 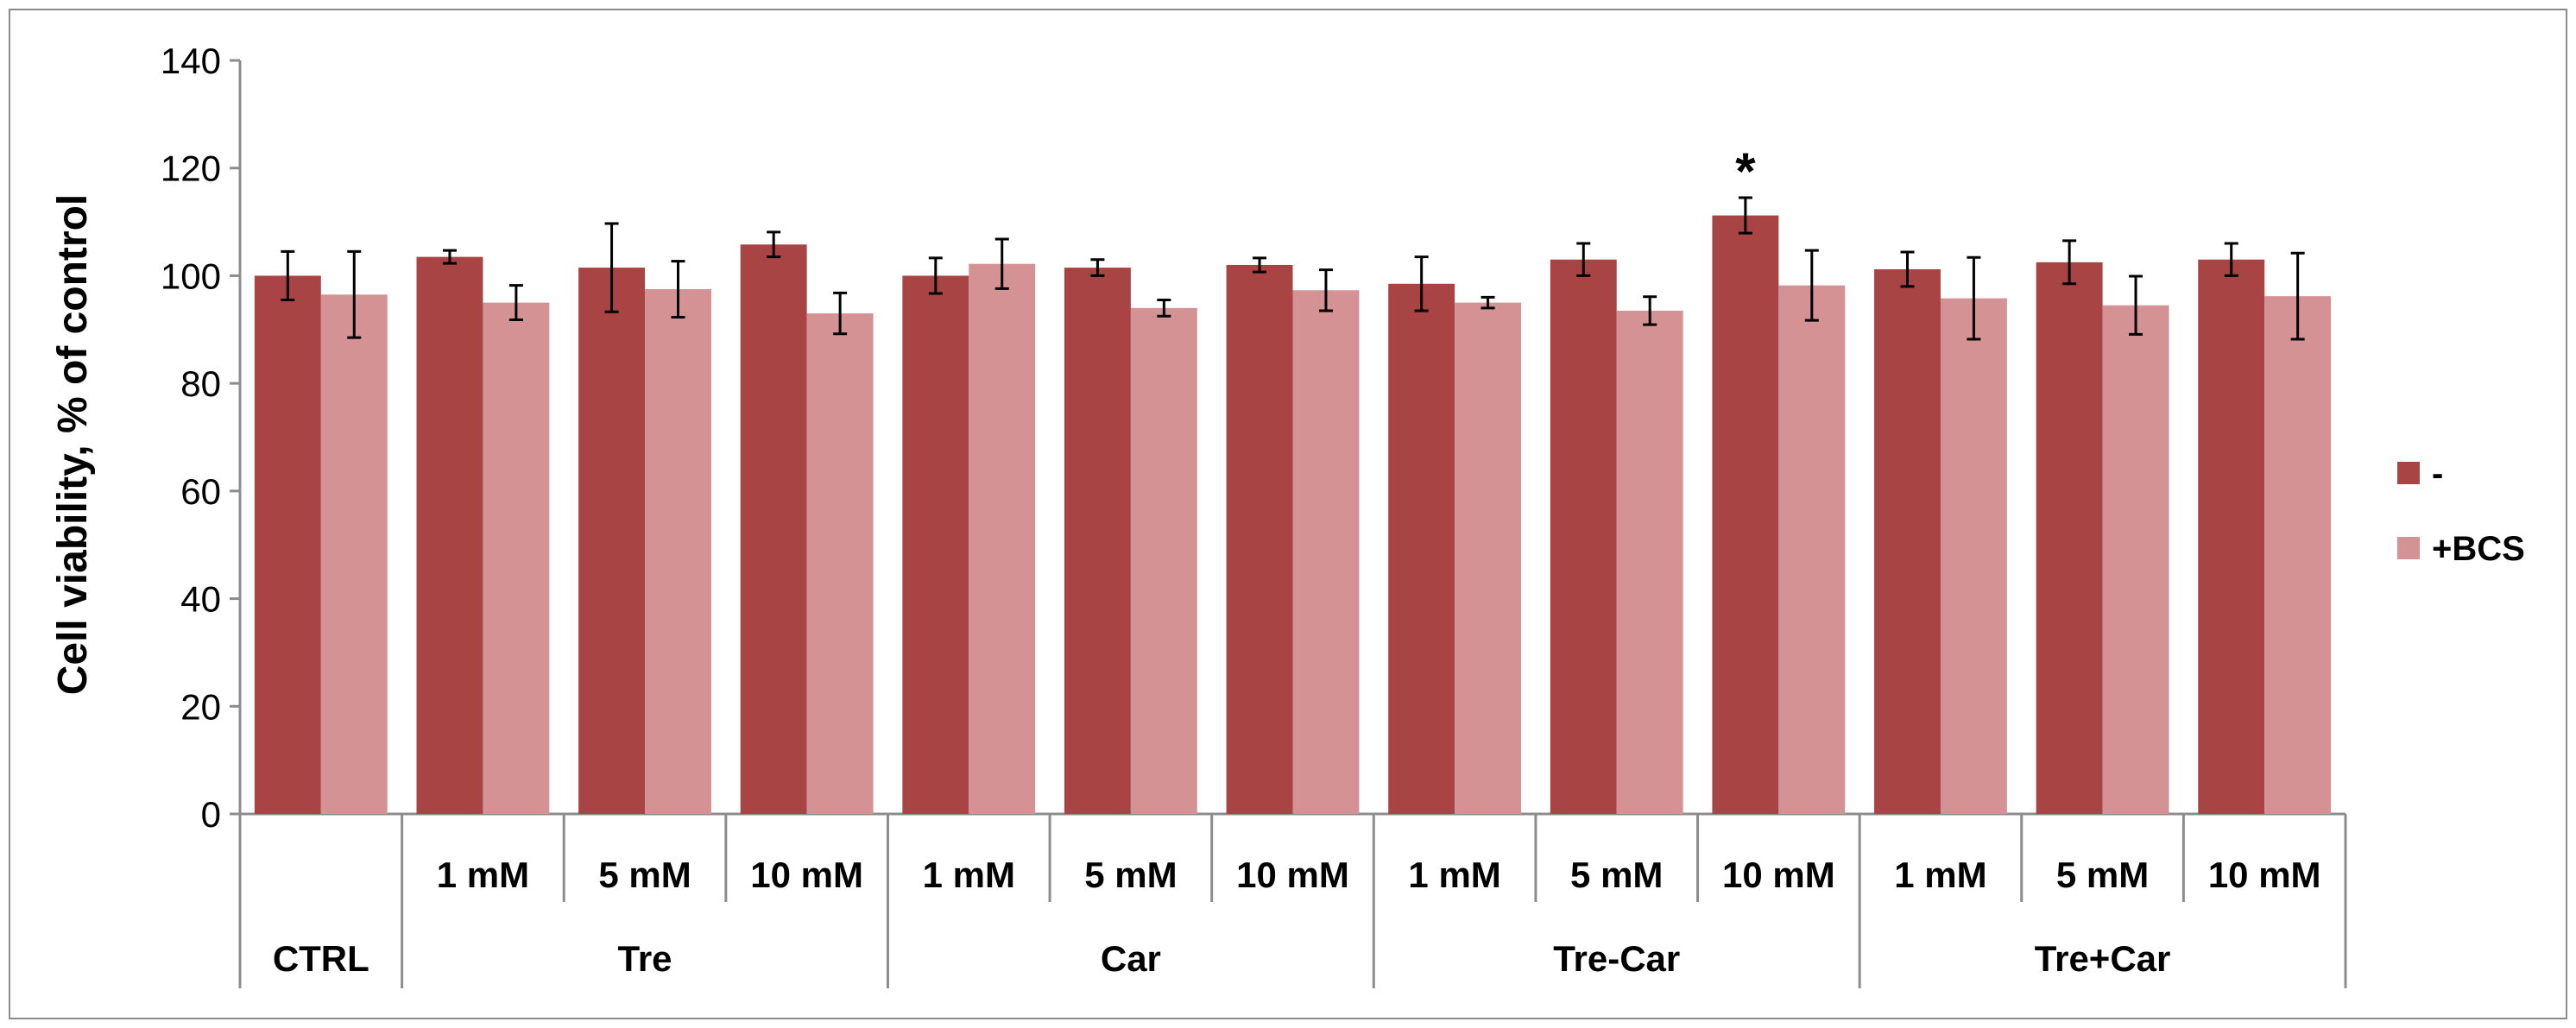 I want to click on y-tick-label: 100, so click(x=191, y=276).